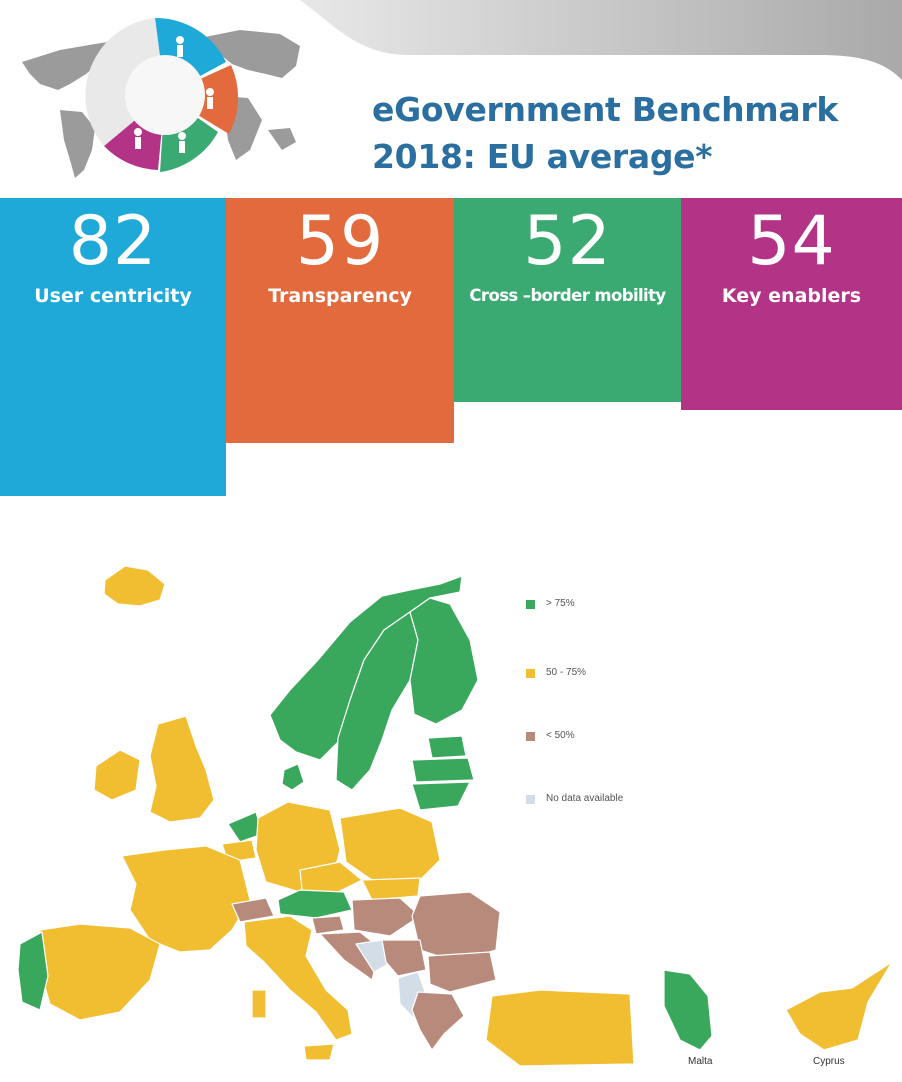 Image resolution: width=902 pixels, height=1082 pixels. What do you see at coordinates (33, 971) in the screenshot?
I see `country-portugal` at bounding box center [33, 971].